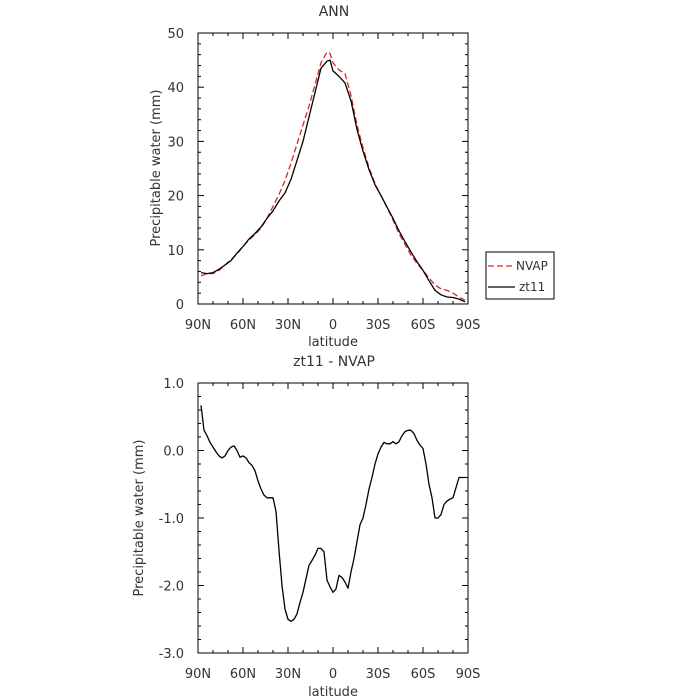  I want to click on chart-ann-title: ANN, so click(334, 12).